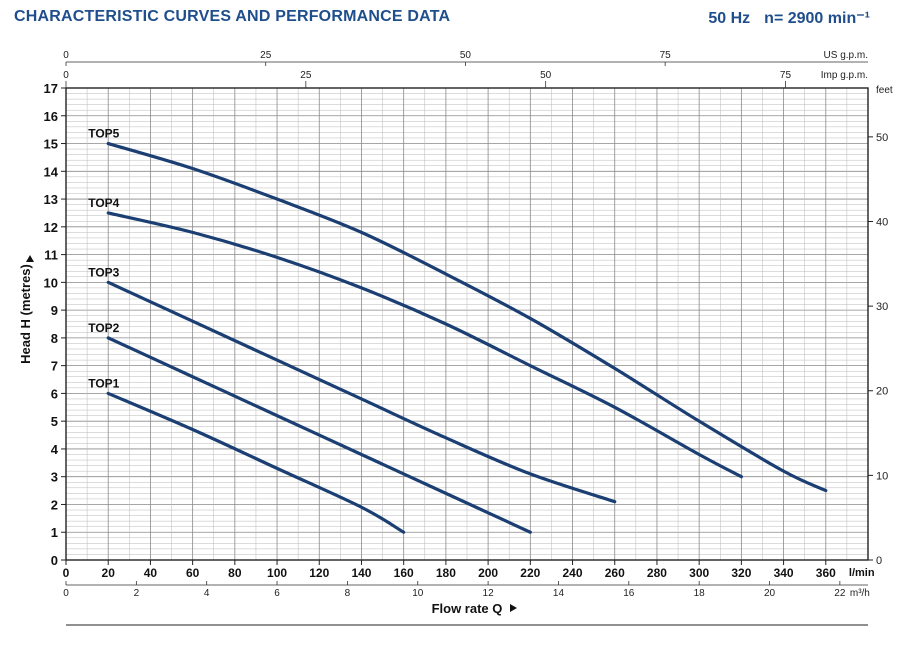 This screenshot has height=651, width=914. What do you see at coordinates (103, 383) in the screenshot?
I see `series-label-top1: TOP1` at bounding box center [103, 383].